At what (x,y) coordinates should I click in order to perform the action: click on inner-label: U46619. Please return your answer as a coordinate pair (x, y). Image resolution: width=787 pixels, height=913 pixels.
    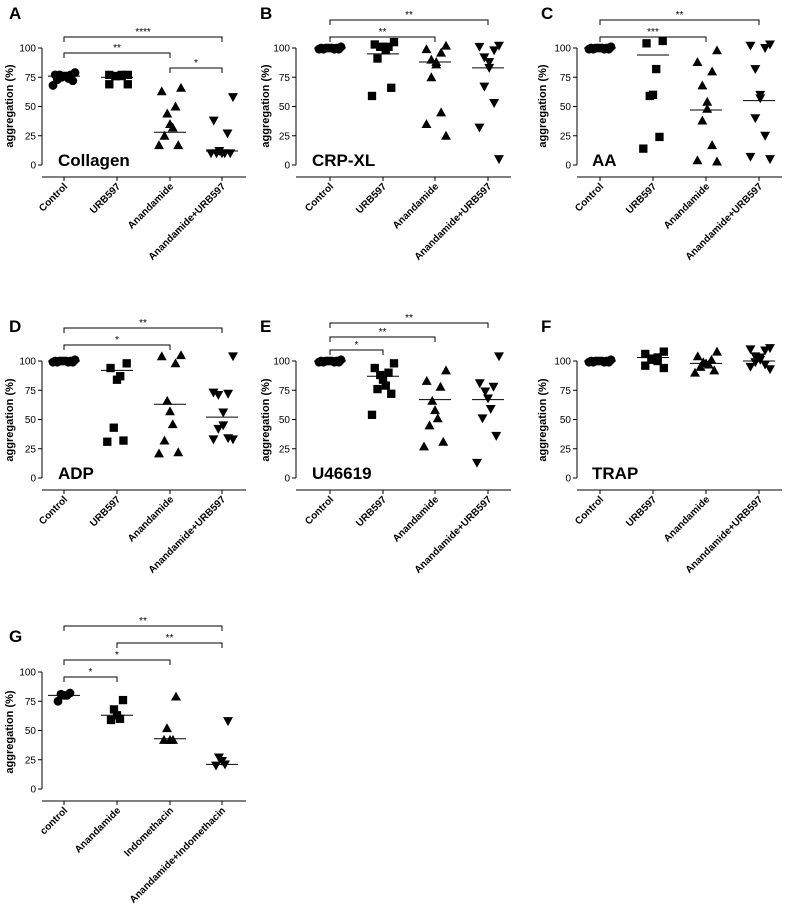
    Looking at the image, I should click on (342, 473).